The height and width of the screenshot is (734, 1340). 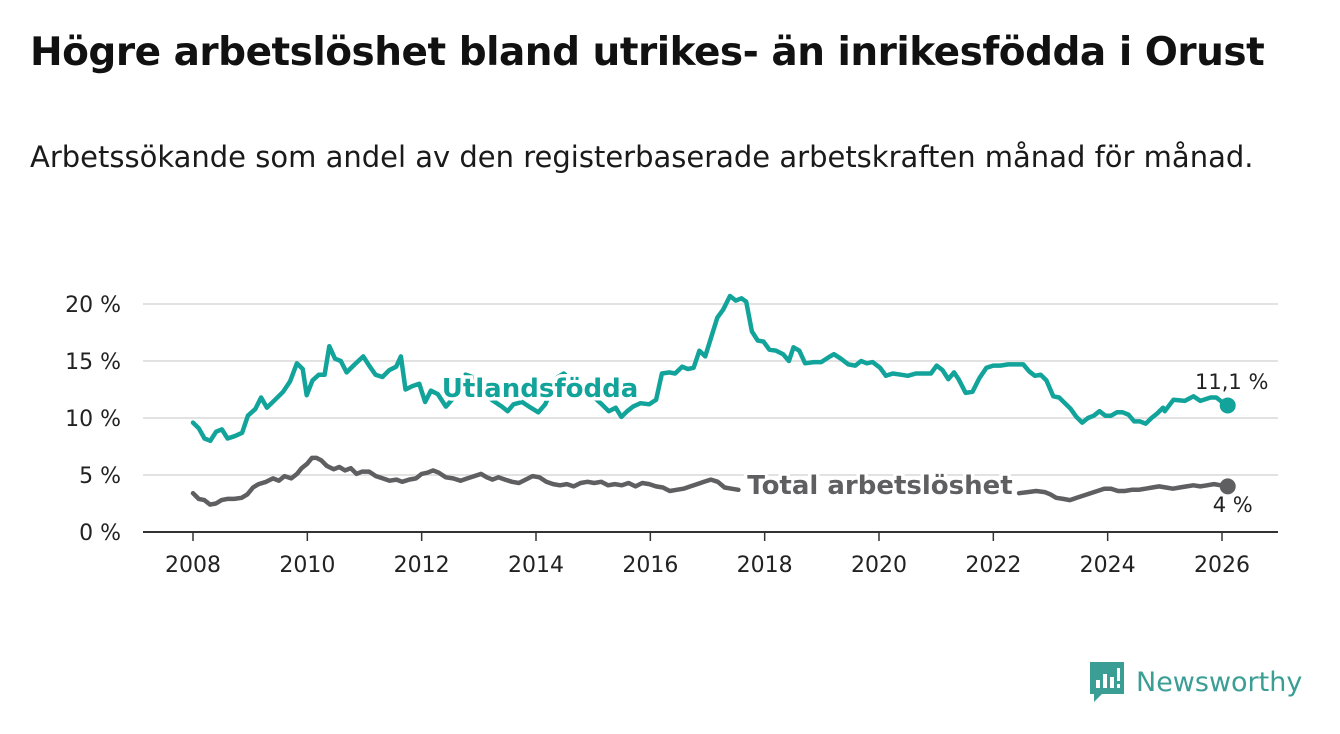 I want to click on x-tick-label: 2012, so click(x=422, y=565).